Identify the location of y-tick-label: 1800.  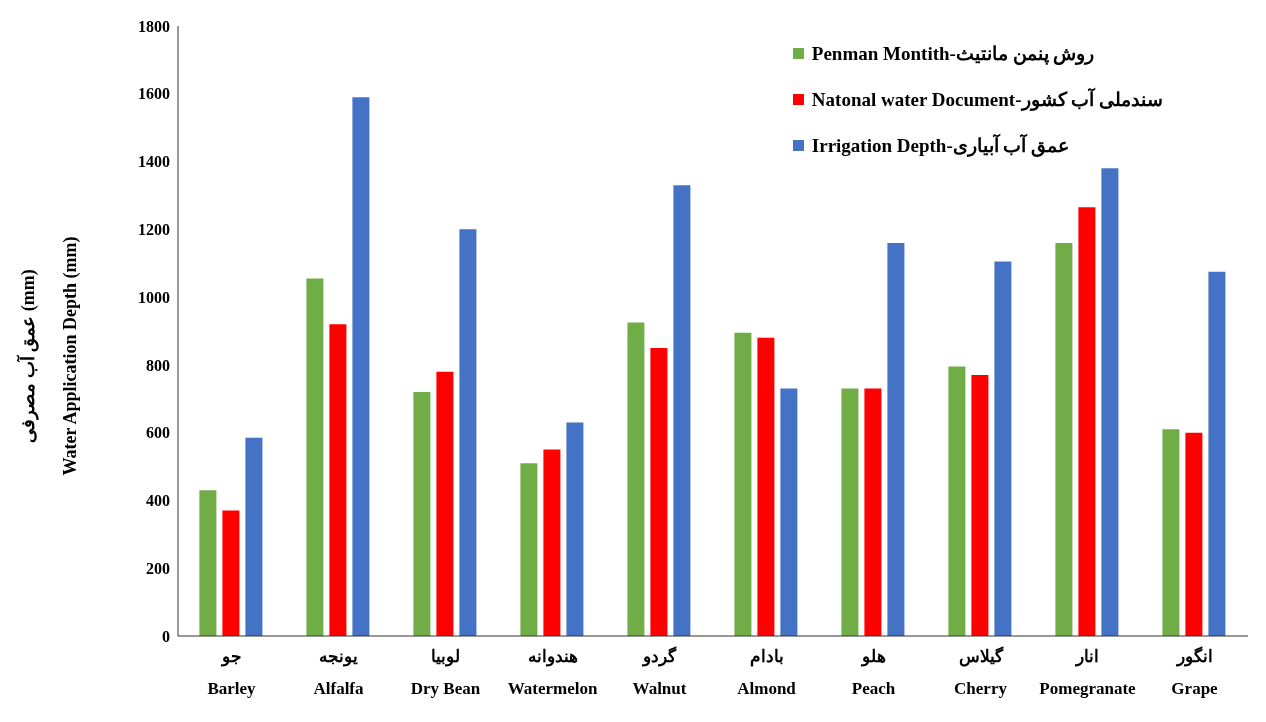
(154, 26).